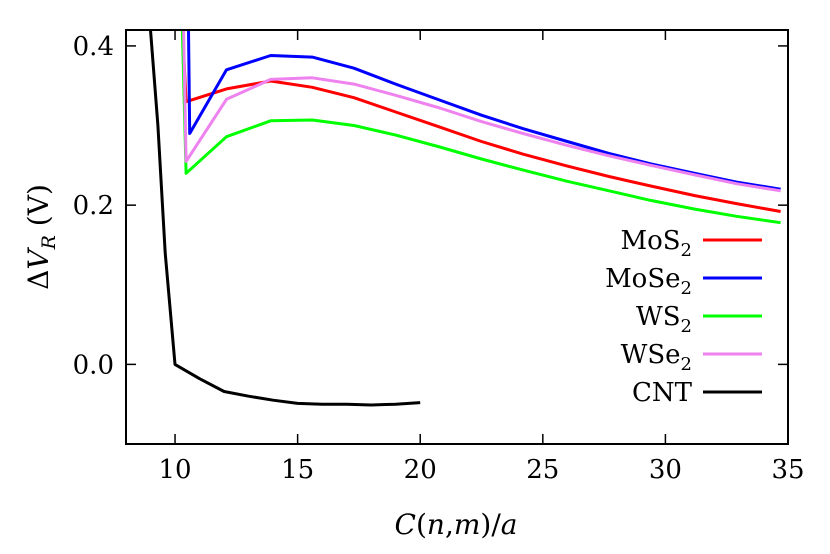 This screenshot has height=554, width=830. Describe the element at coordinates (662, 393) in the screenshot. I see `legend-label: CNT` at that location.